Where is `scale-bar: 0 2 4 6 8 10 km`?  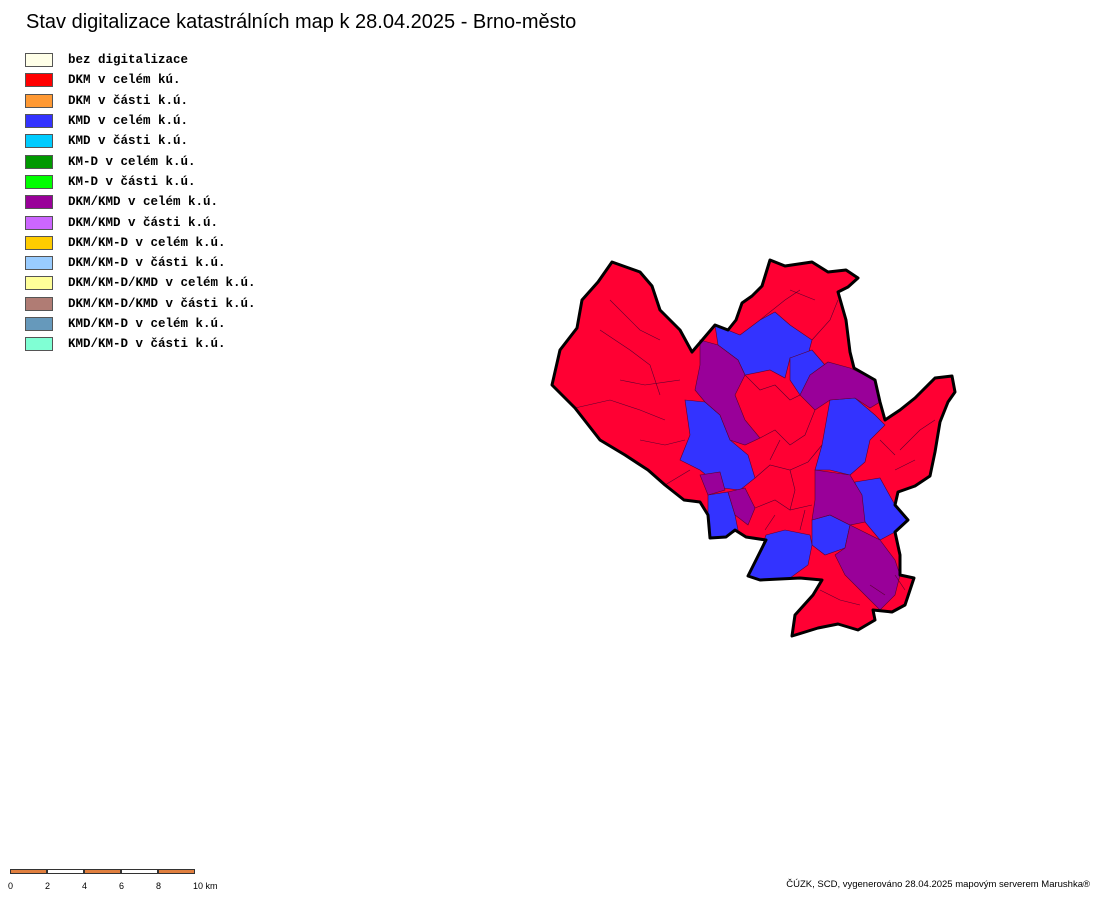 scale-bar: 0 2 4 6 8 10 km is located at coordinates (113, 882).